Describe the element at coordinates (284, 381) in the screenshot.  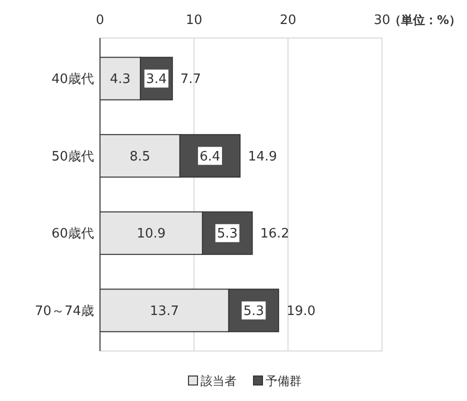
I see `legend-label: 予備群` at that location.